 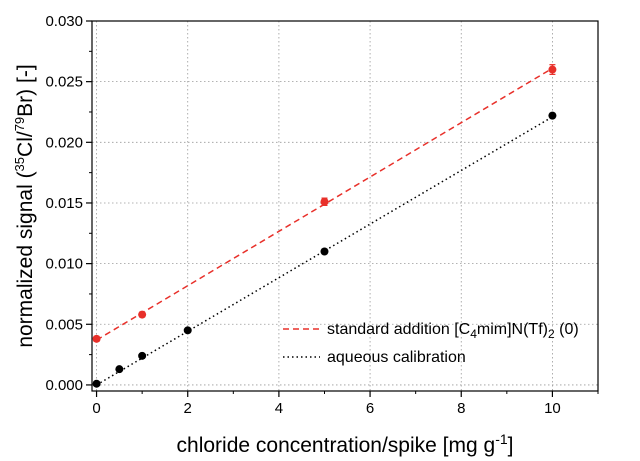 I want to click on x-tick-label: 6, so click(x=370, y=408).